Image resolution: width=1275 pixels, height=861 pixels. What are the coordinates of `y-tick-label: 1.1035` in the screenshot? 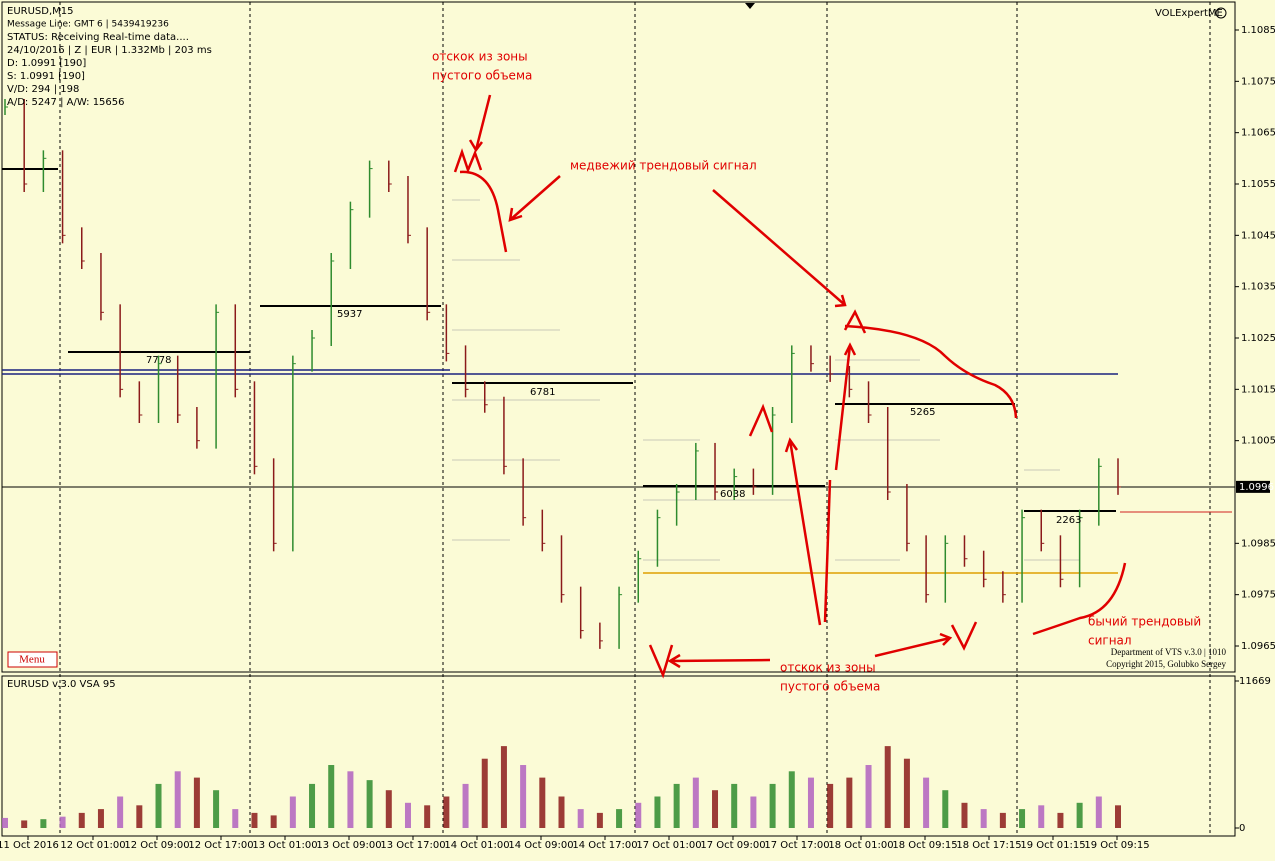 It's located at (1258, 287).